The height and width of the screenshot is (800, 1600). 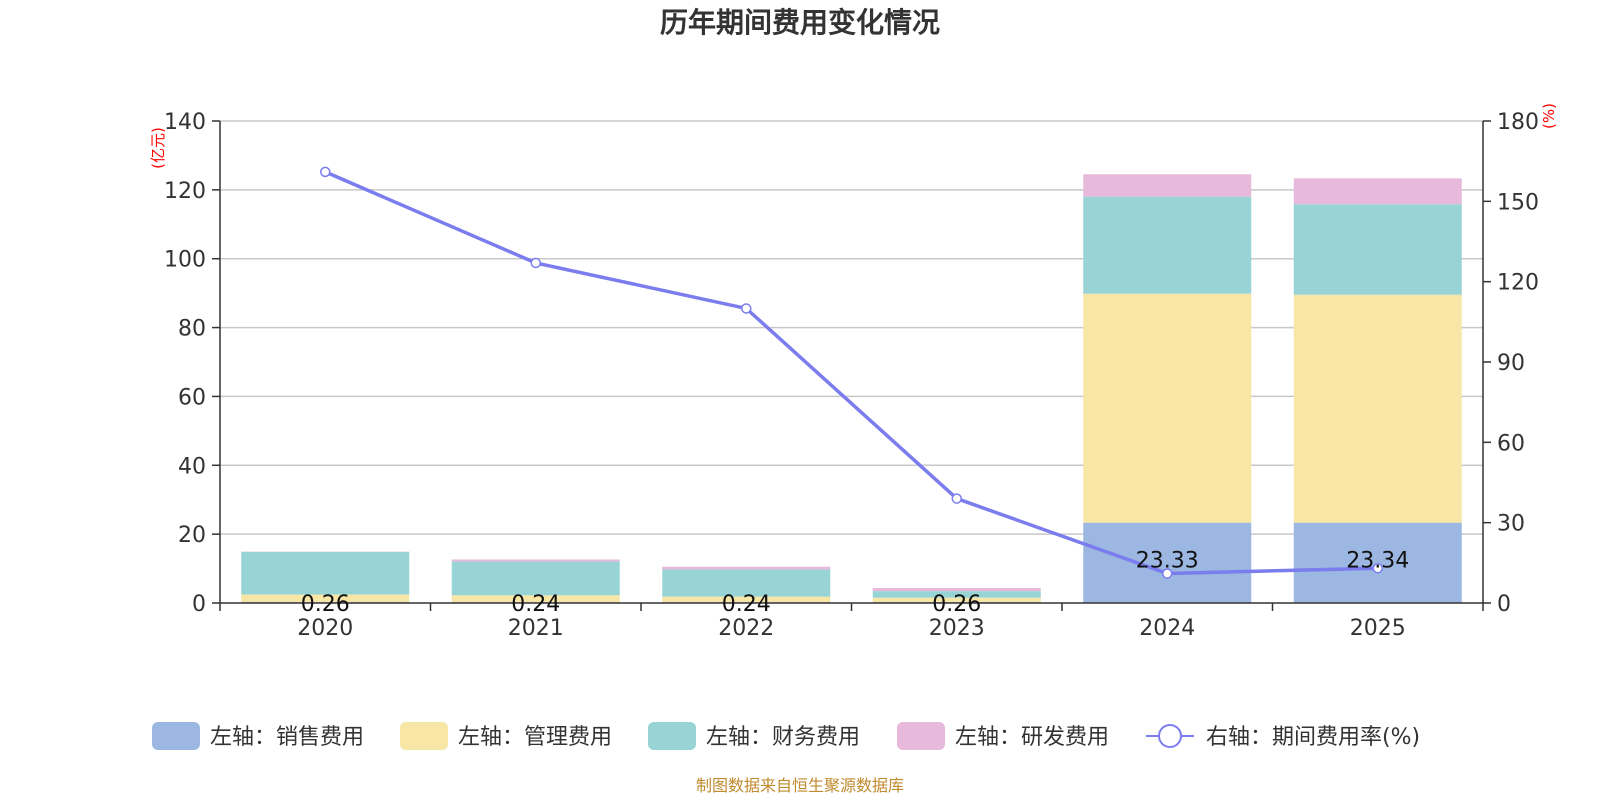 What do you see at coordinates (185, 122) in the screenshot?
I see `left-tick-label: 140` at bounding box center [185, 122].